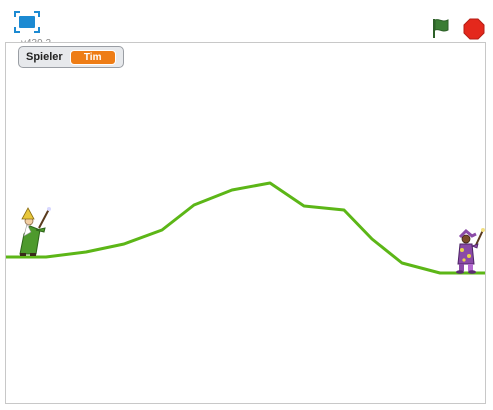  Describe the element at coordinates (35, 231) in the screenshot. I see `wizard-sprite` at that location.